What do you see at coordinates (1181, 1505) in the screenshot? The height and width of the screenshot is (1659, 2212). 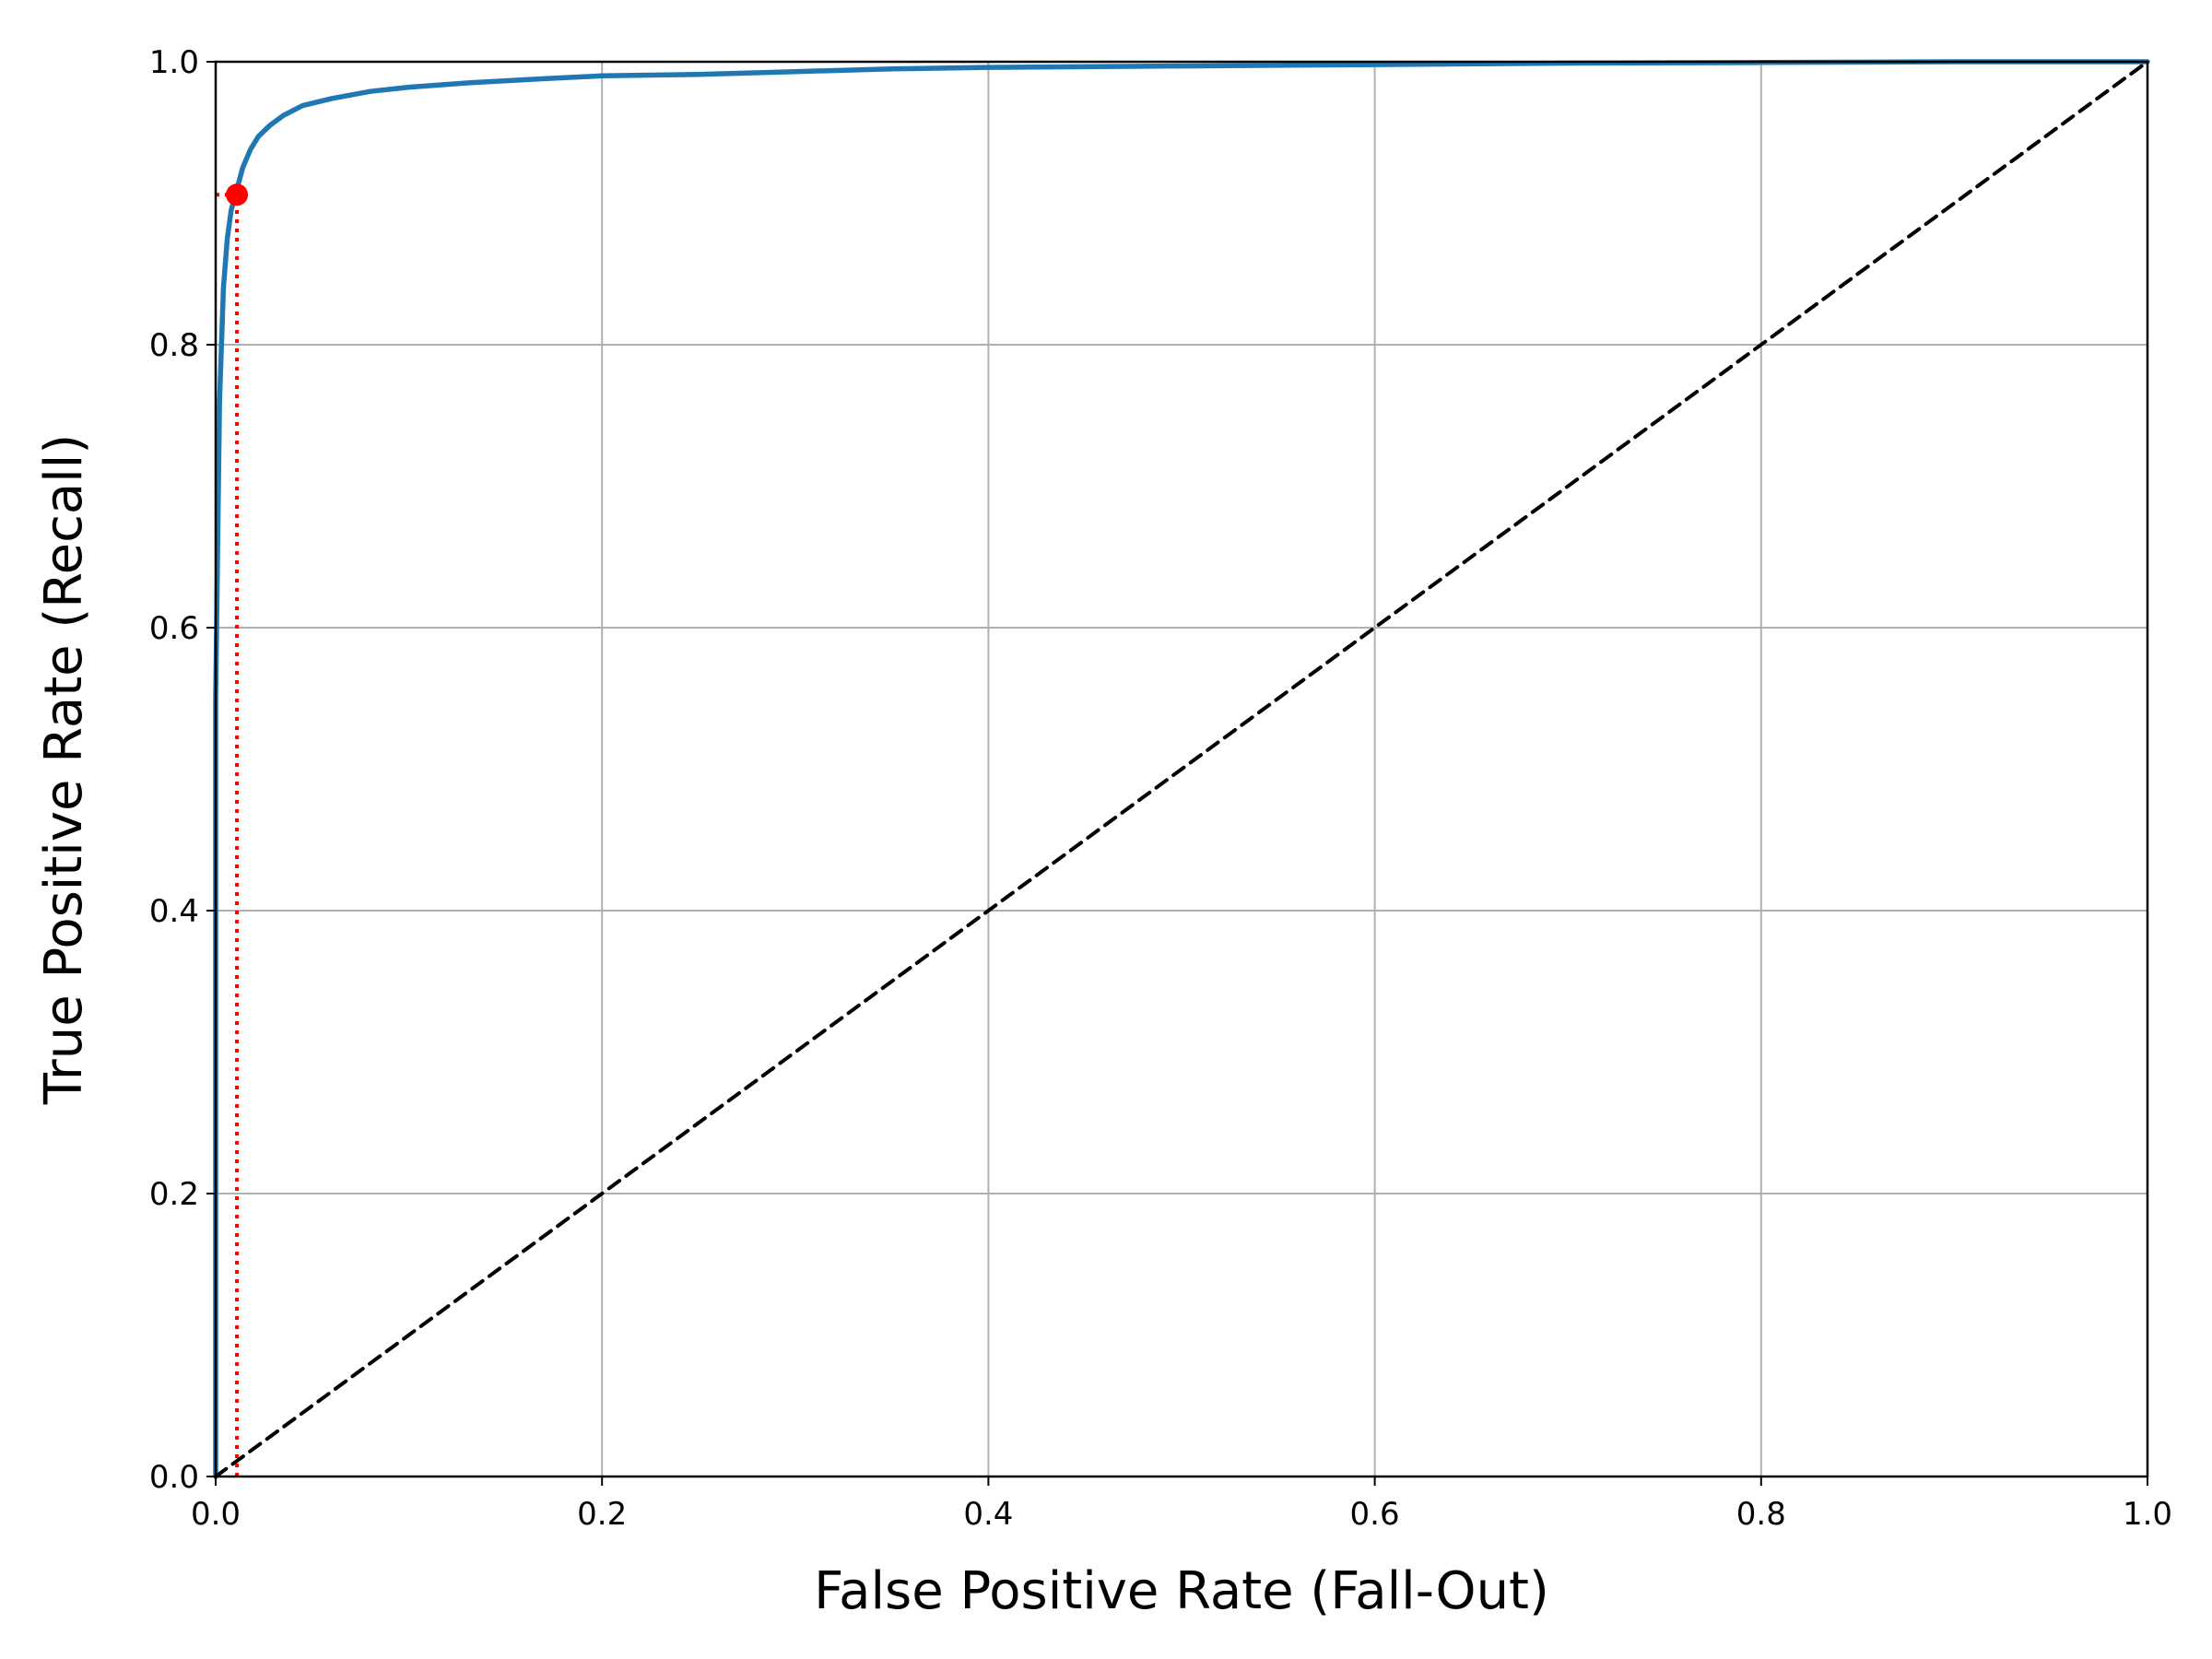 I see `x-axis-ticks: 0.0 0.2 0.4 0.6 0.8 1.0` at bounding box center [1181, 1505].